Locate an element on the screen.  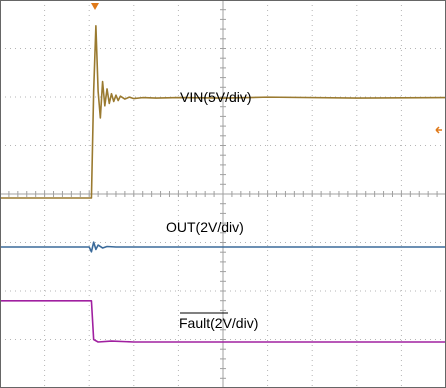
trigger-level-marker is located at coordinates (438, 130).